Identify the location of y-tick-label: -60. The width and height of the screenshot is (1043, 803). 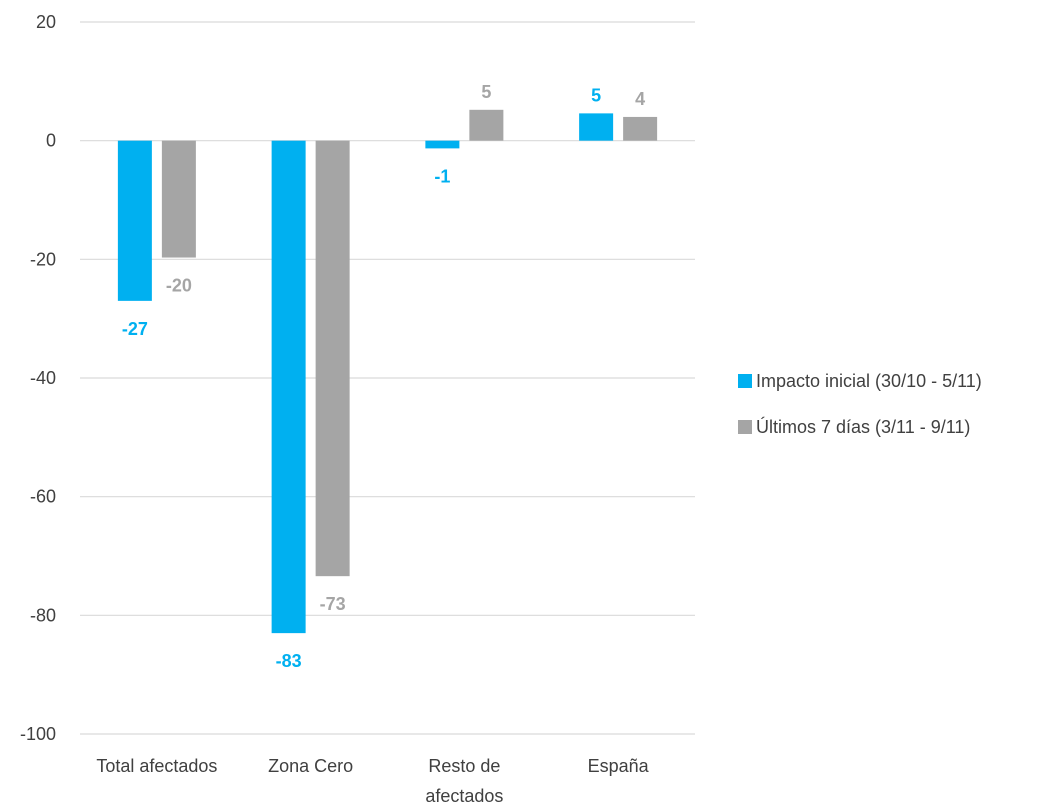
(43, 497).